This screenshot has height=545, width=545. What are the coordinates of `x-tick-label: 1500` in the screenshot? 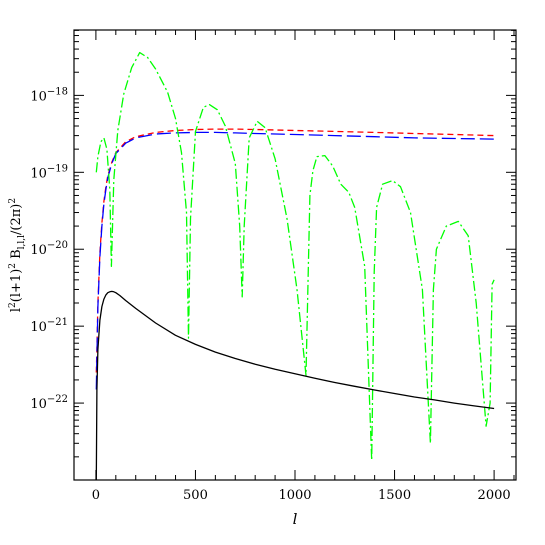 It's located at (394, 495).